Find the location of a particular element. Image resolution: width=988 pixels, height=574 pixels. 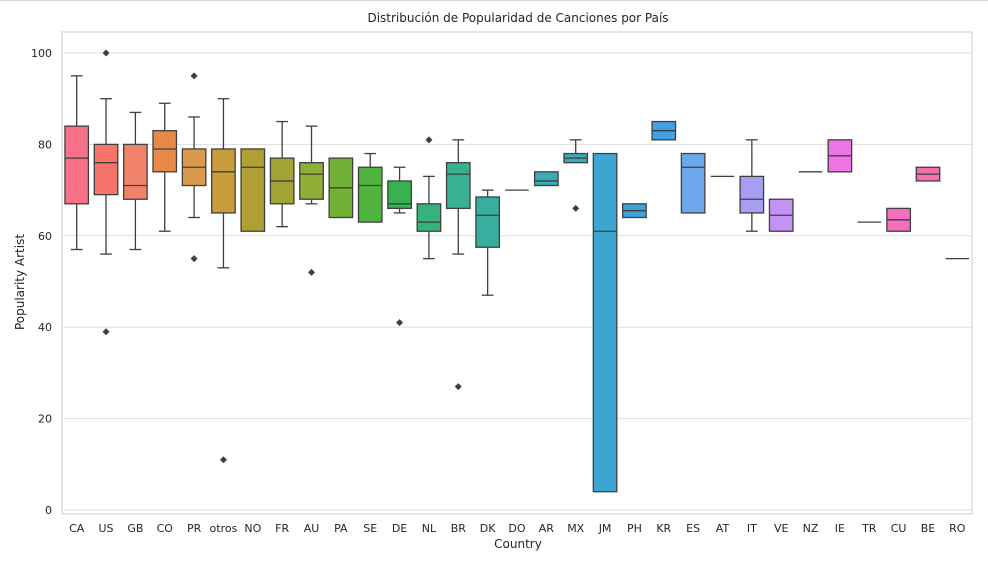

box-BR is located at coordinates (458, 265).